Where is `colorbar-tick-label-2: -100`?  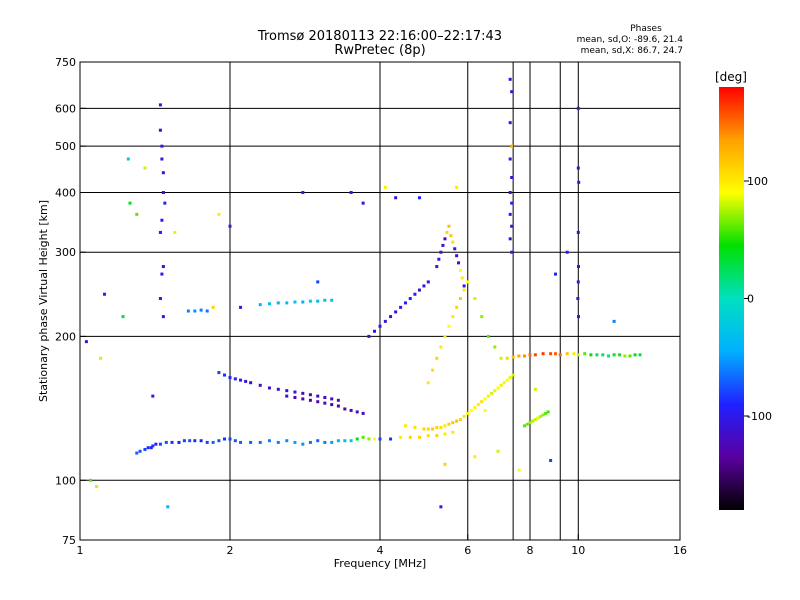 colorbar-tick-label-2: -100 is located at coordinates (759, 416).